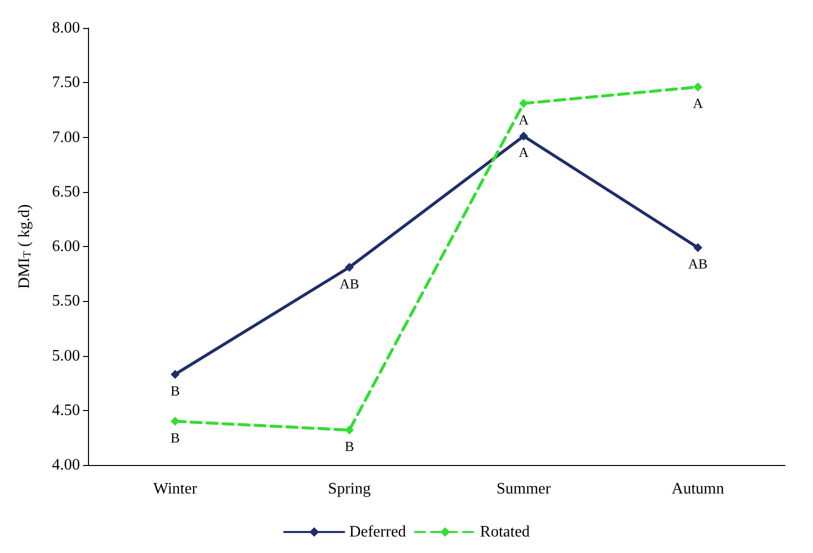  I want to click on y-tick-label: 4.00, so click(66, 465).